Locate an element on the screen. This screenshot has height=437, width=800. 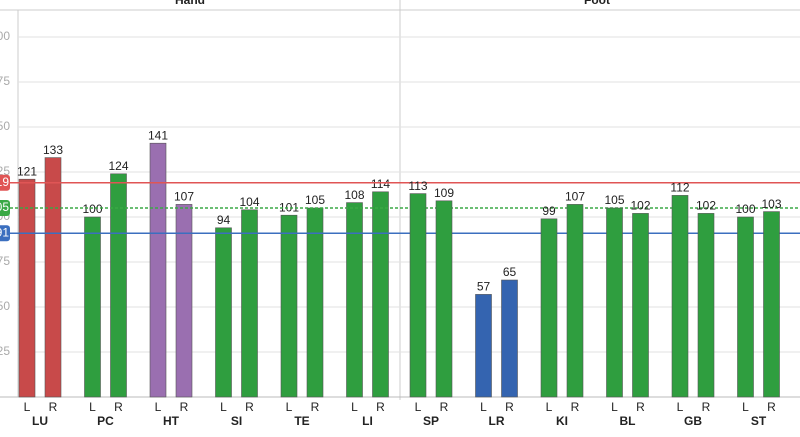
panel-title: Hand is located at coordinates (190, 3).